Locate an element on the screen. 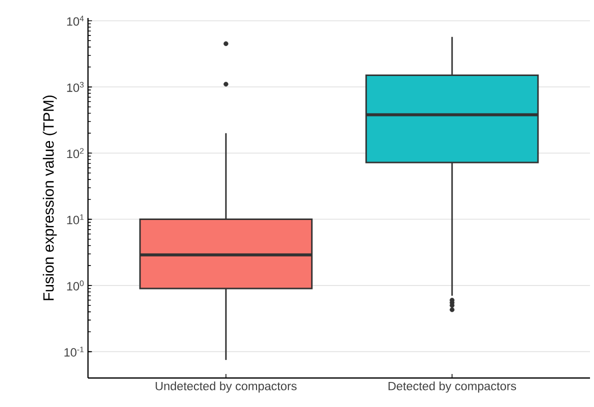  y-tick-label: 10$^{1}$ is located at coordinates (75, 219).